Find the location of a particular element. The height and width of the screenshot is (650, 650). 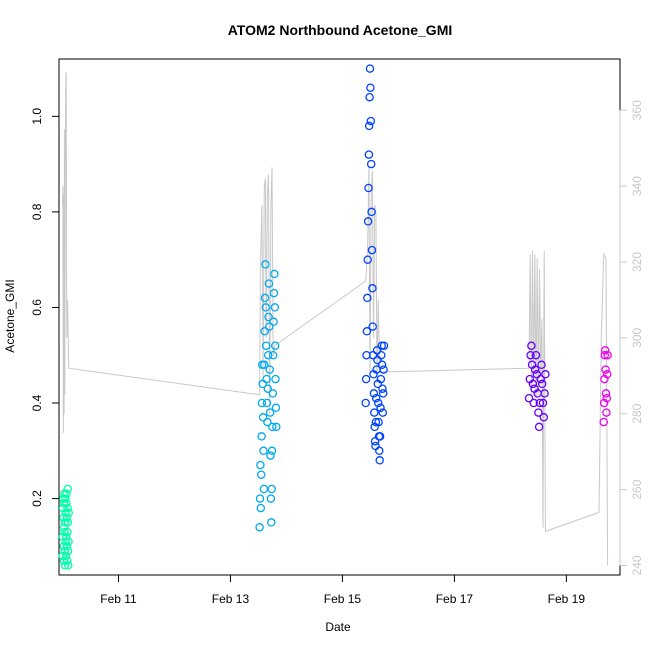

y2-tick-label: 240 is located at coordinates (637, 565).